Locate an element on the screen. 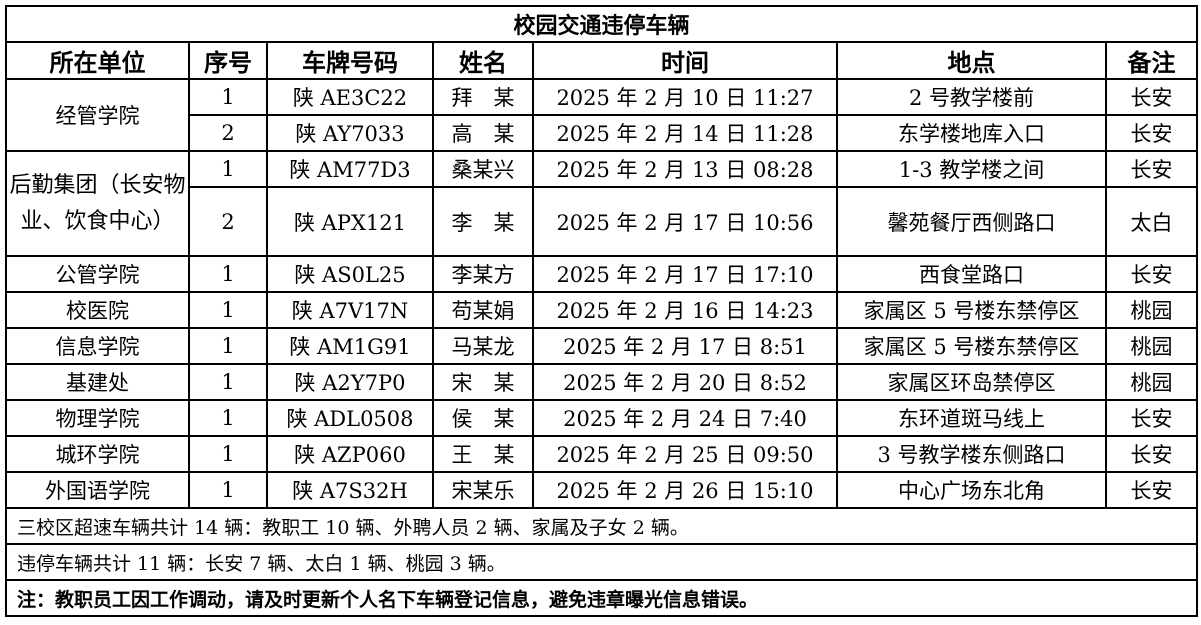 The image size is (1201, 625). cell-name: 李某方 is located at coordinates (483, 274).